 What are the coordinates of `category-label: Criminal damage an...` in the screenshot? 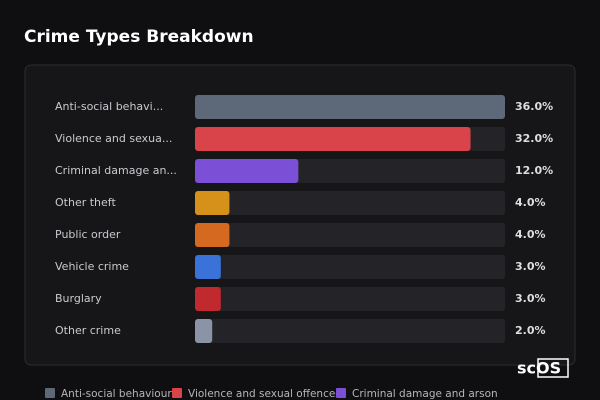 It's located at (116, 170).